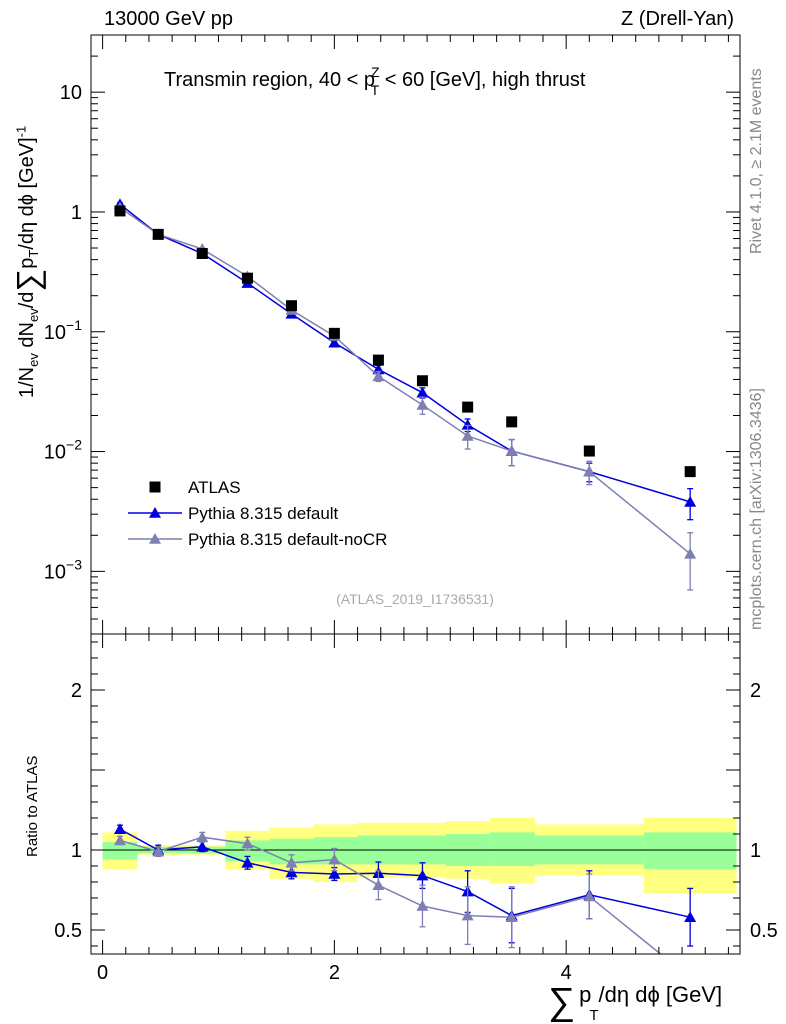 This screenshot has width=786, height=1024. I want to click on ylabel-e: /dη dϕ [GeV], so click(27, 193).